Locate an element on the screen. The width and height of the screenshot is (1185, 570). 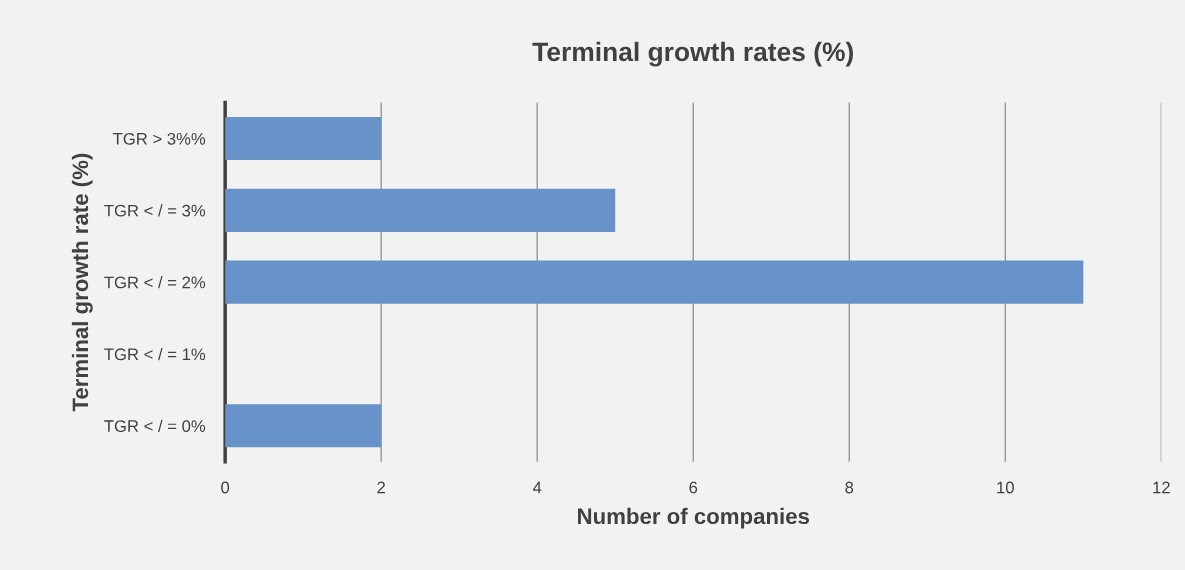
x-tick-label: 2 is located at coordinates (381, 487).